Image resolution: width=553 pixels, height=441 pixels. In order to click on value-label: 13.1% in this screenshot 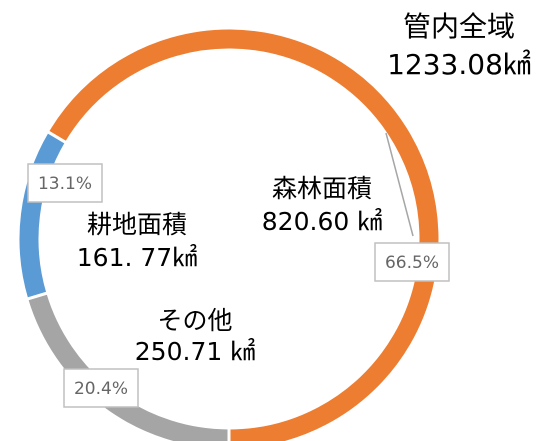, I will do `click(65, 184)`.